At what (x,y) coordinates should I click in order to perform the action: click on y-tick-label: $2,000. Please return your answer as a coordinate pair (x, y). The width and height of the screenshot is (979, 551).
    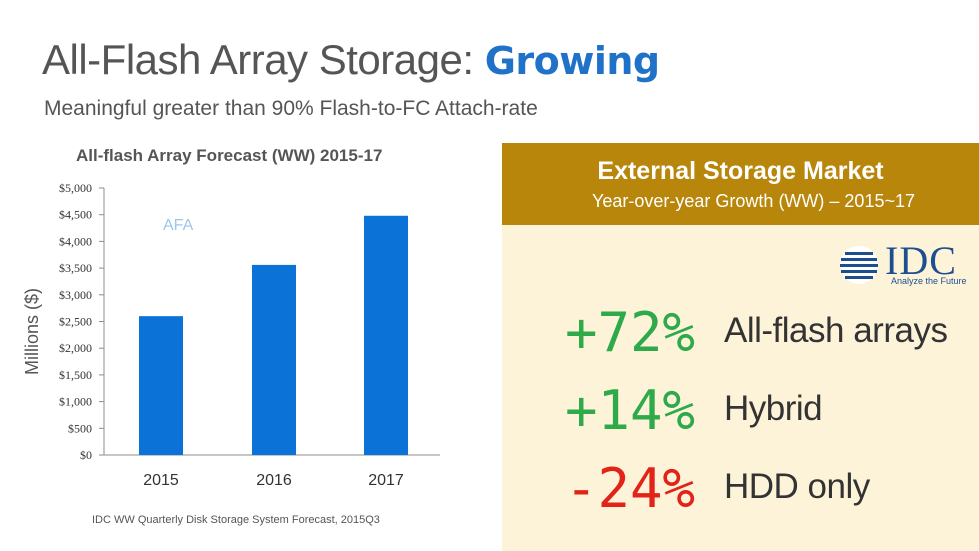
    Looking at the image, I should click on (75, 348).